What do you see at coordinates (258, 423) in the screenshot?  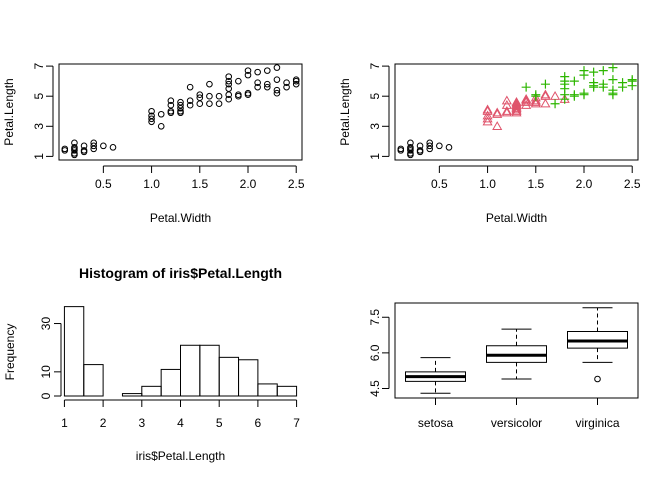 I see `x-tick-label: 6` at bounding box center [258, 423].